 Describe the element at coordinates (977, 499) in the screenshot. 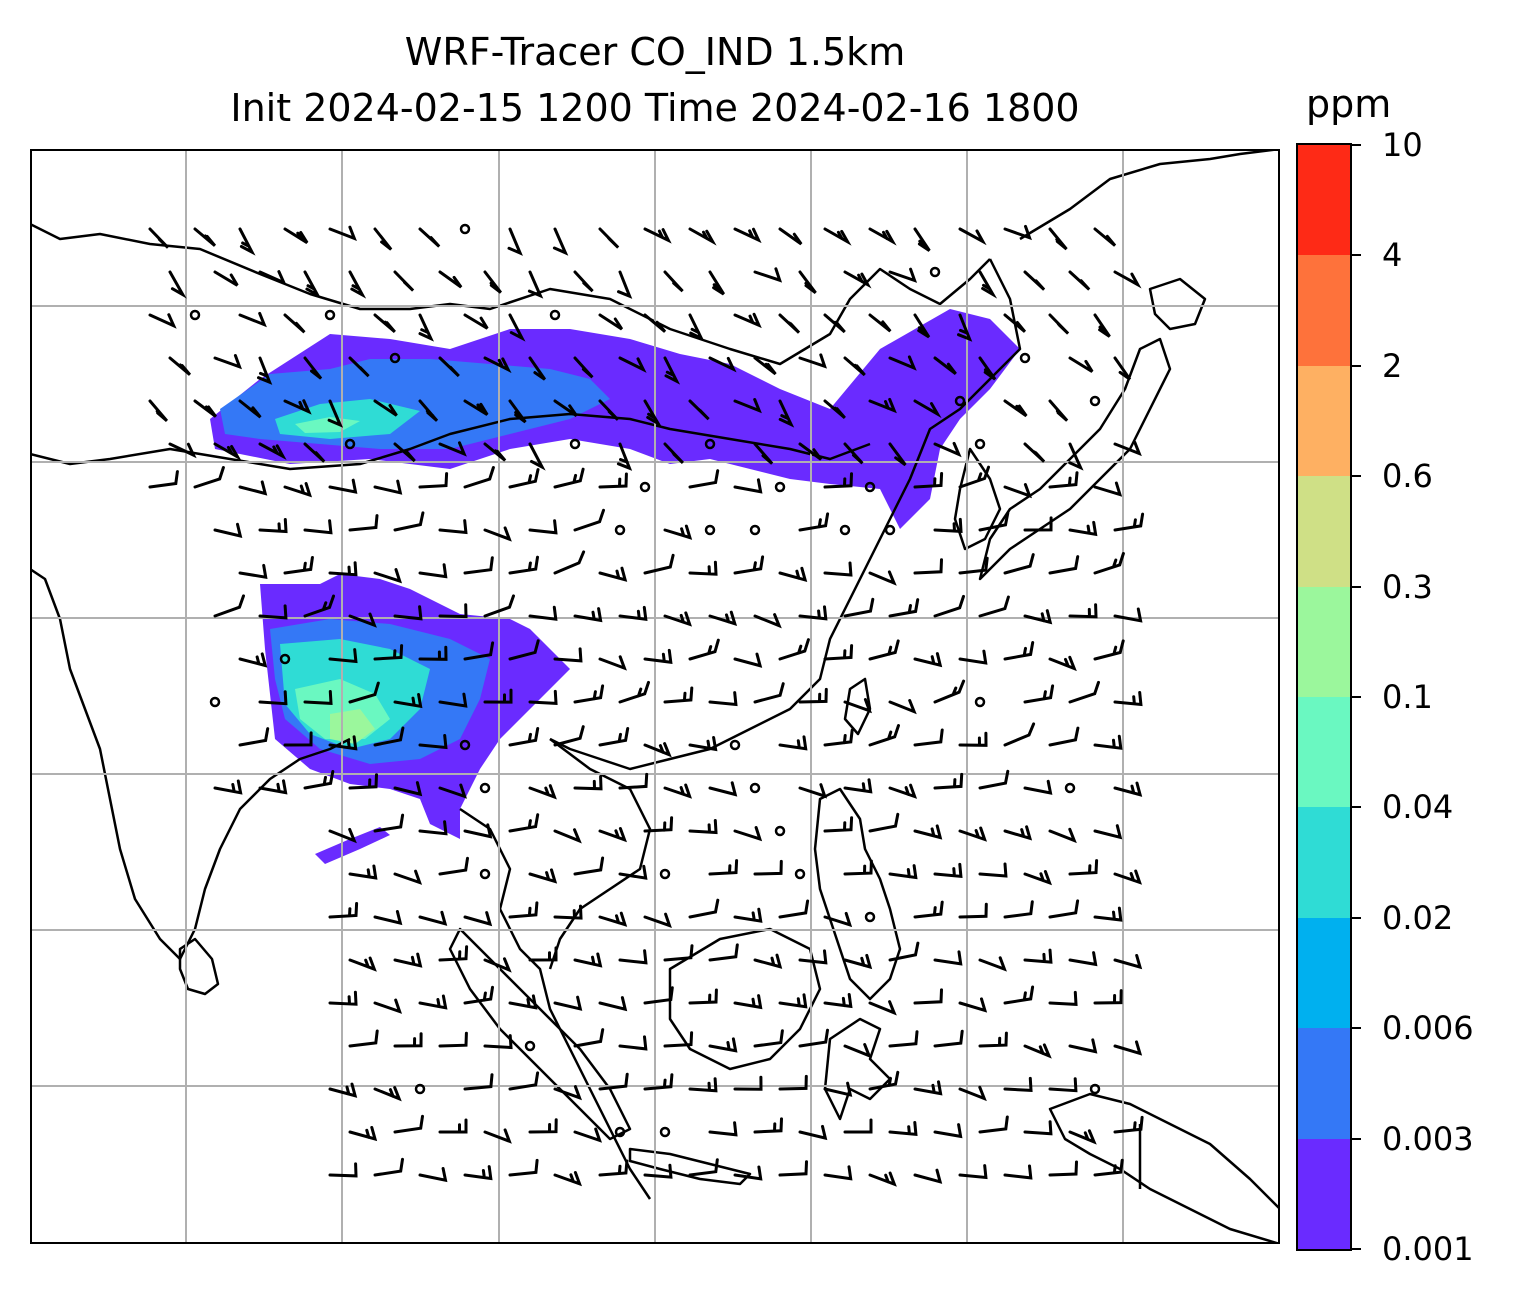

I see `coastline-korea` at that location.